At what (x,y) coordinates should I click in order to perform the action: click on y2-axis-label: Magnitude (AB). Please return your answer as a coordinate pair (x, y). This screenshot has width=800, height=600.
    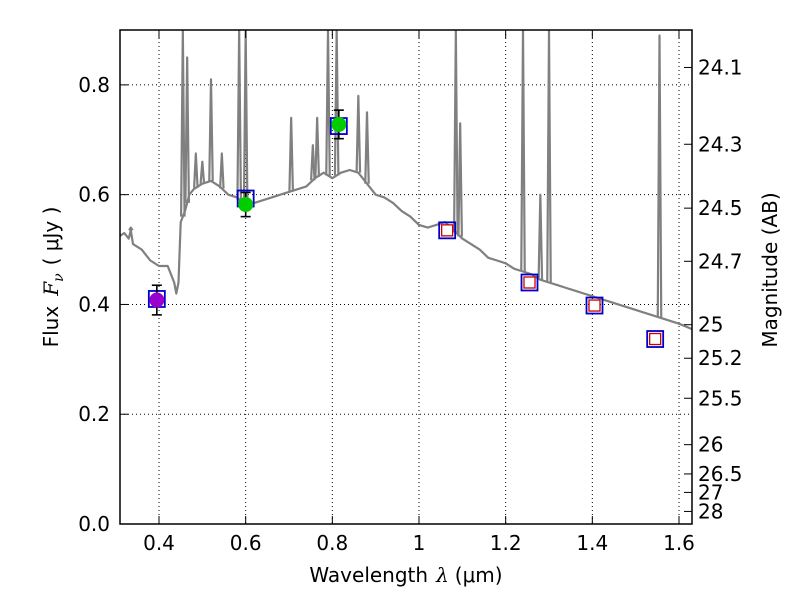
    Looking at the image, I should click on (770, 269).